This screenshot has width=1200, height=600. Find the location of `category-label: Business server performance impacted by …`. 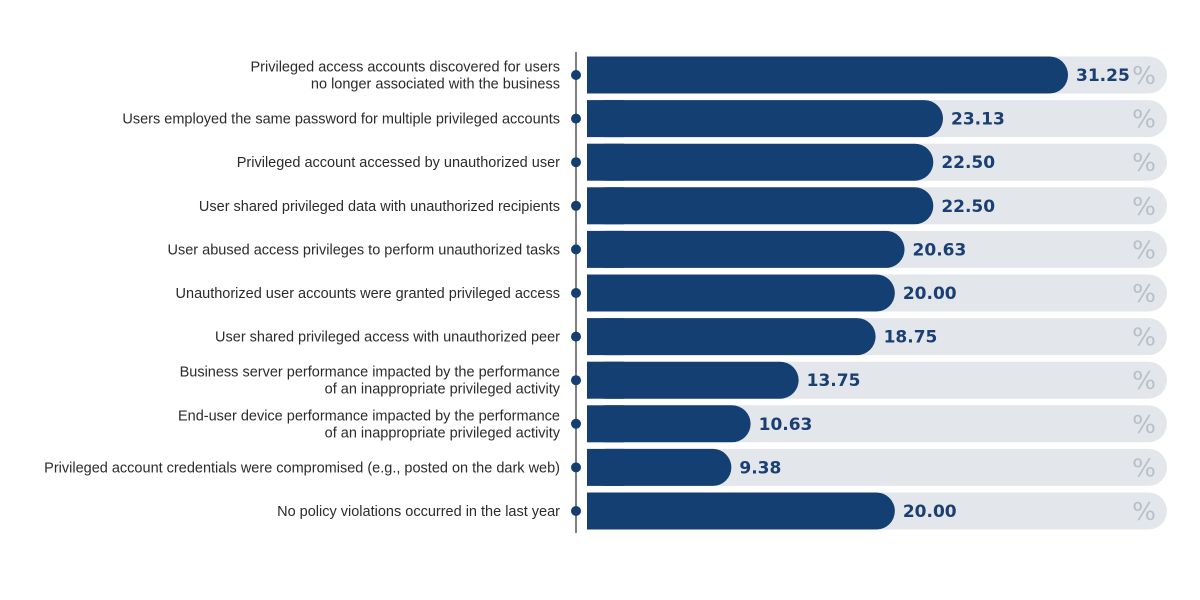

category-label: Business server performance impacted by … is located at coordinates (370, 373).